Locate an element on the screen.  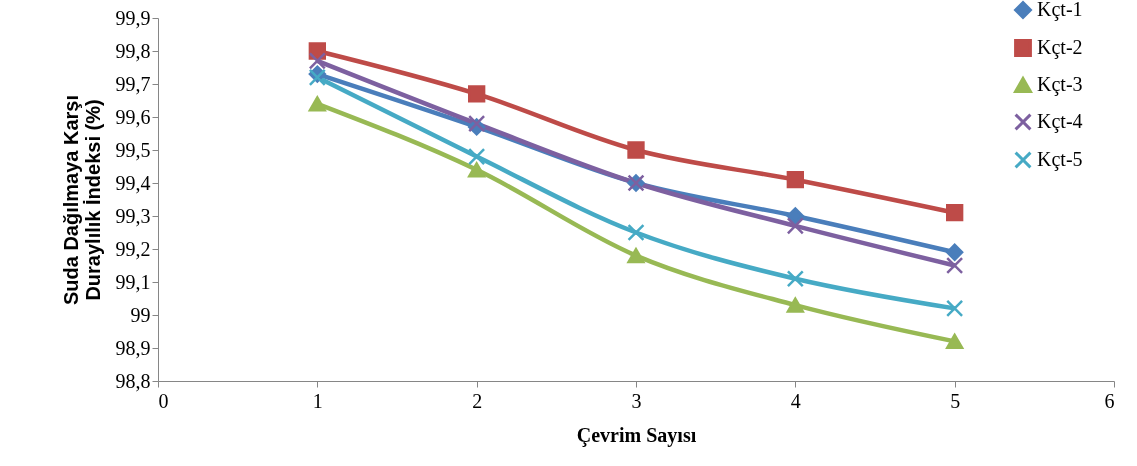
y-tick-label: 99,7 is located at coordinates (133, 83).